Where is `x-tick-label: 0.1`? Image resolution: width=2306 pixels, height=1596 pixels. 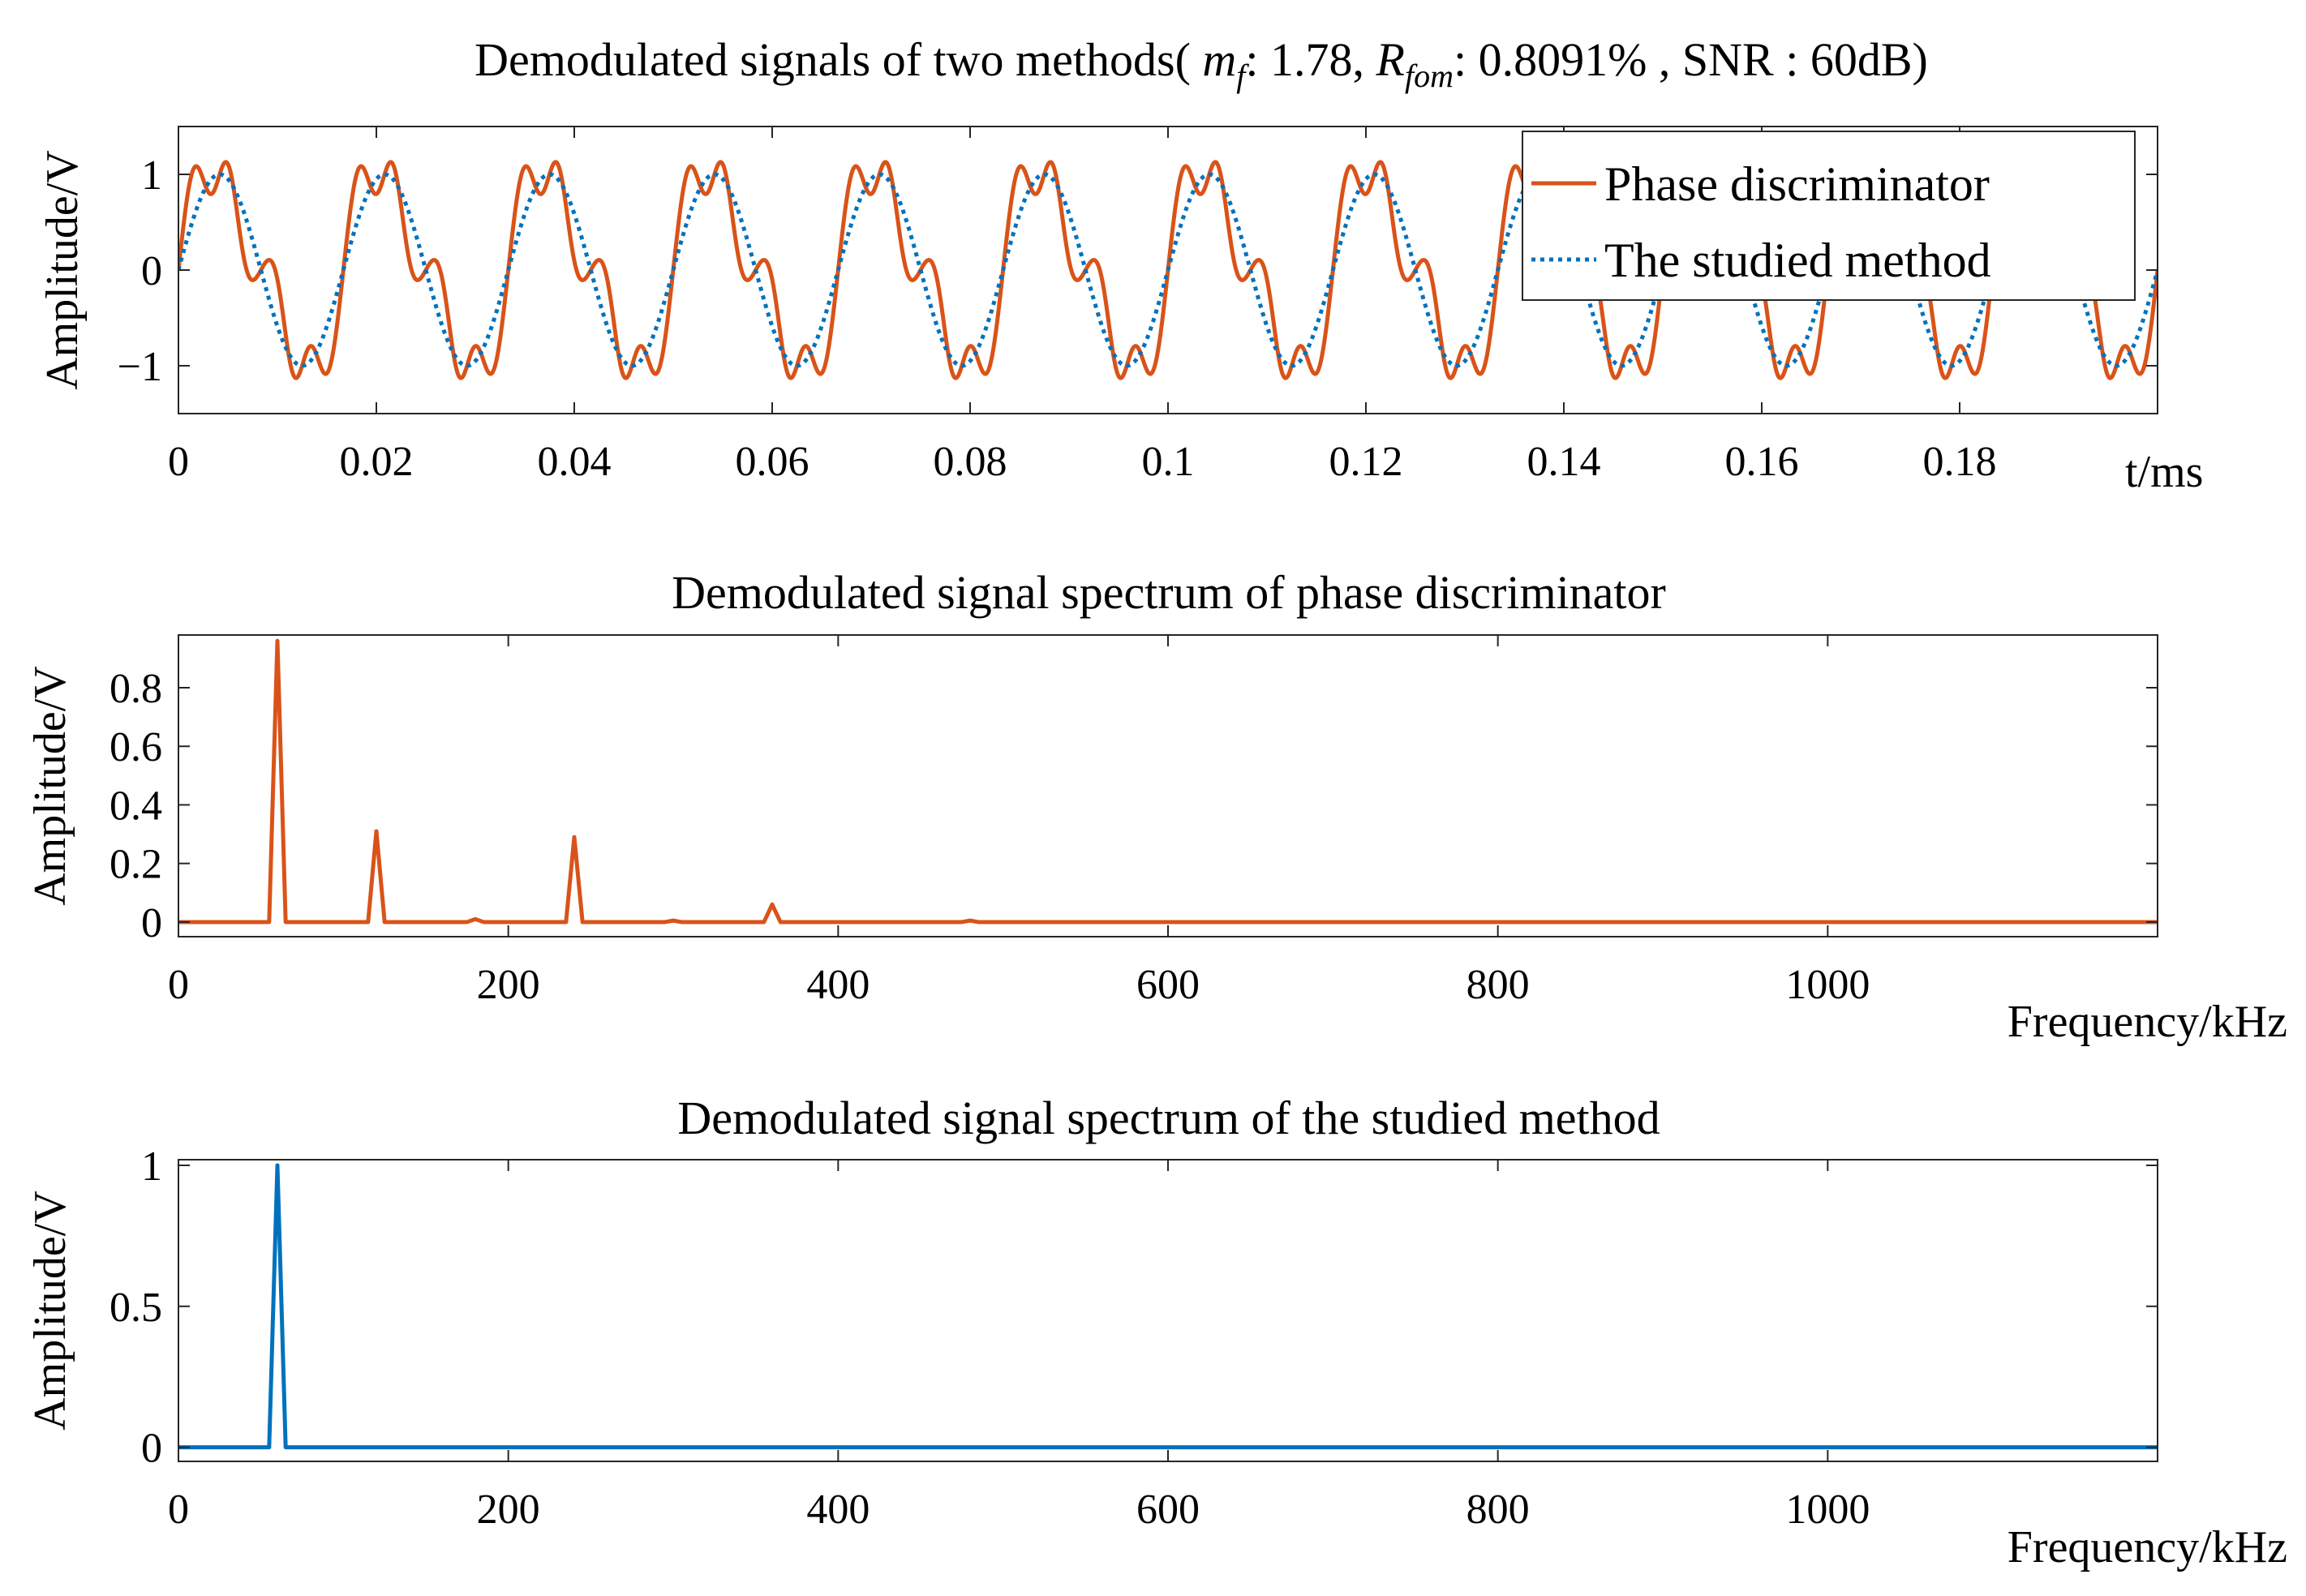 x-tick-label: 0.1 is located at coordinates (1168, 462).